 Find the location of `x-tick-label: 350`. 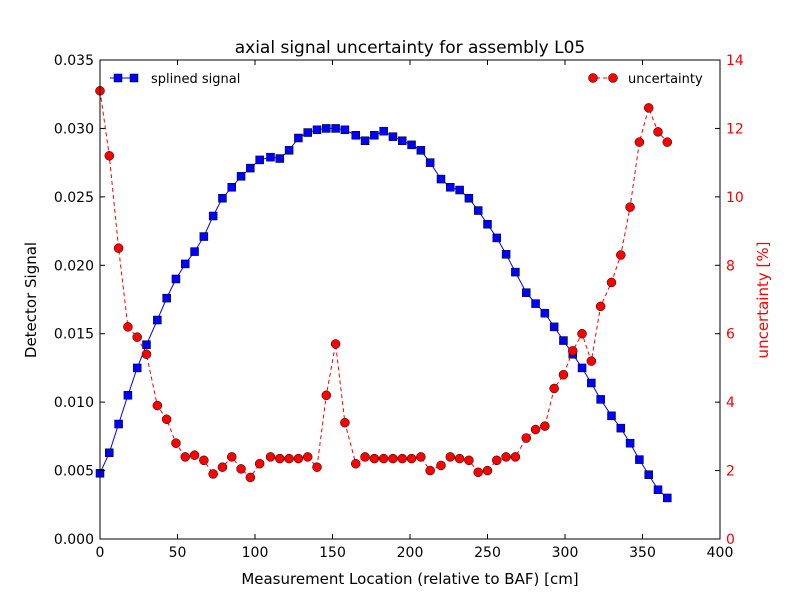

x-tick-label: 350 is located at coordinates (642, 553).